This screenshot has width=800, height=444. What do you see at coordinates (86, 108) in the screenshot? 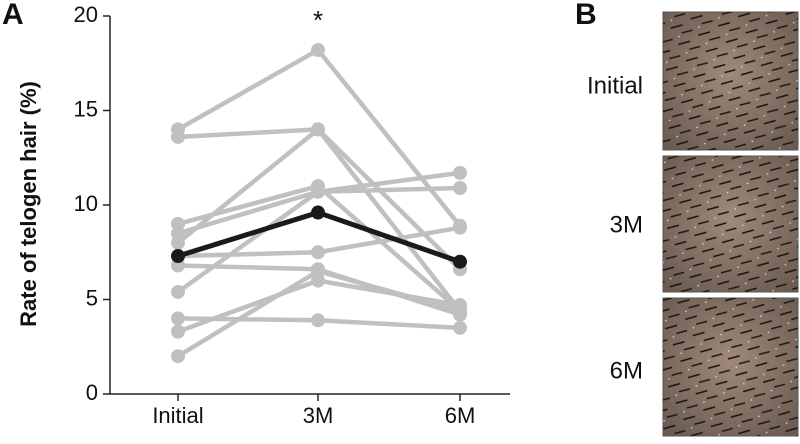
I see `y-tick-label: 15` at bounding box center [86, 108].